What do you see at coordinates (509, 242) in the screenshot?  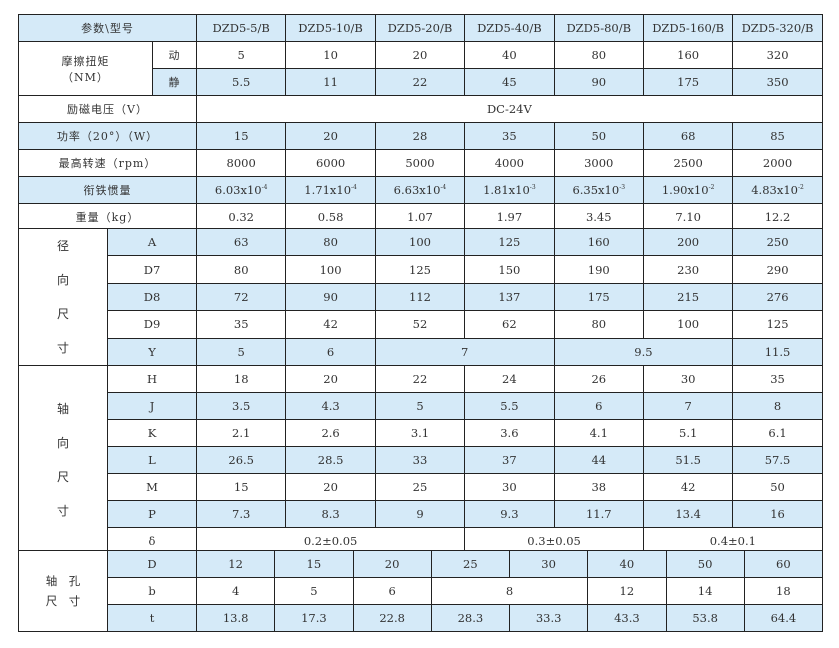 I see `cell: 125` at bounding box center [509, 242].